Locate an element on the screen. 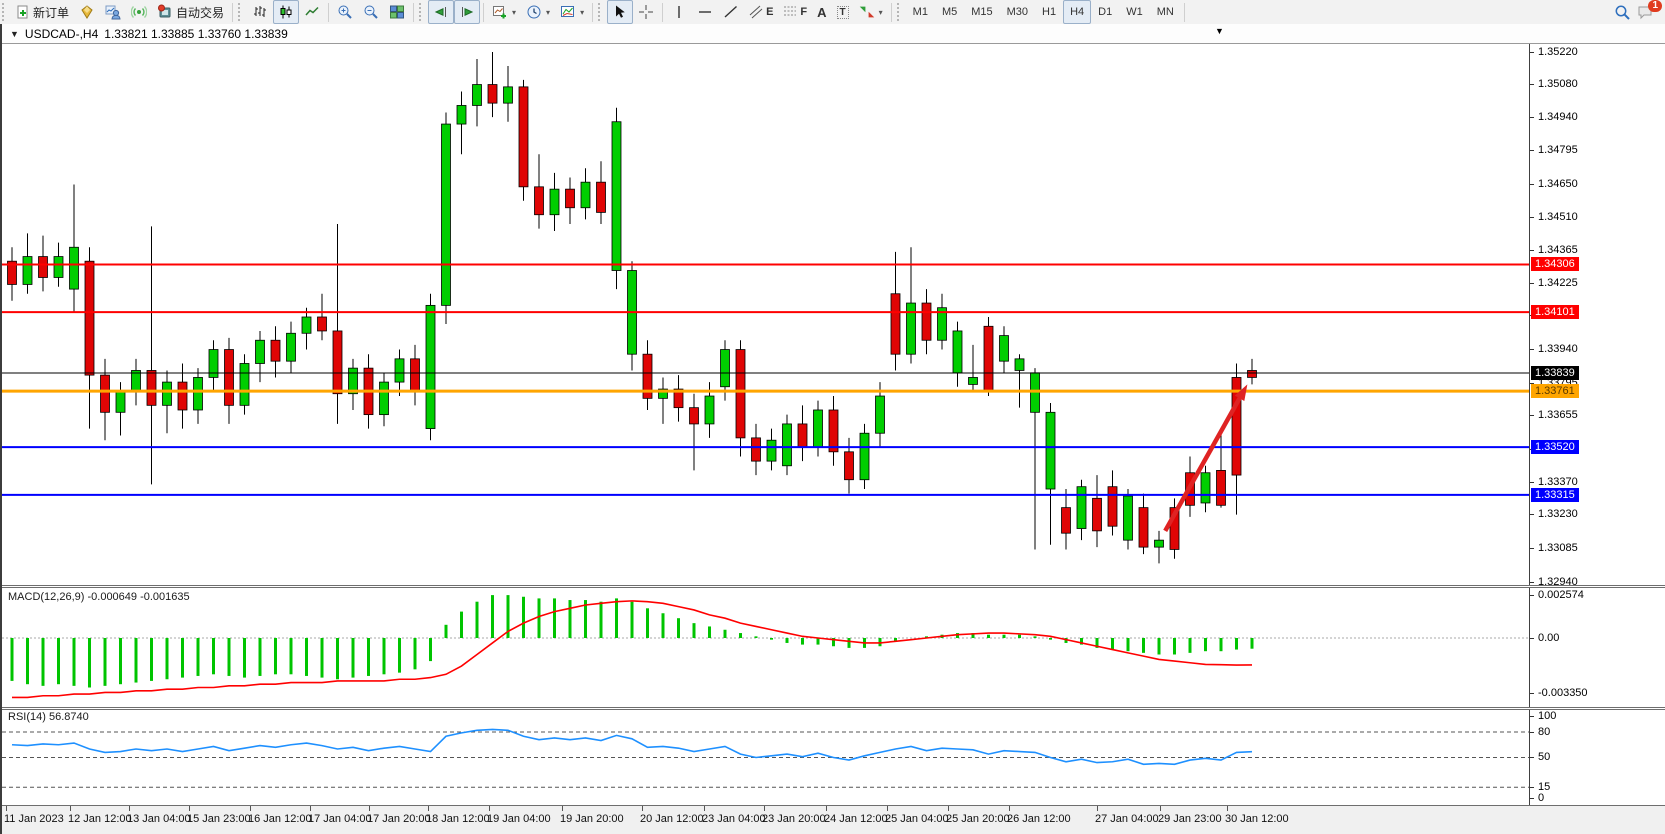 The image size is (1665, 834). vertical-line-button is located at coordinates (679, 12).